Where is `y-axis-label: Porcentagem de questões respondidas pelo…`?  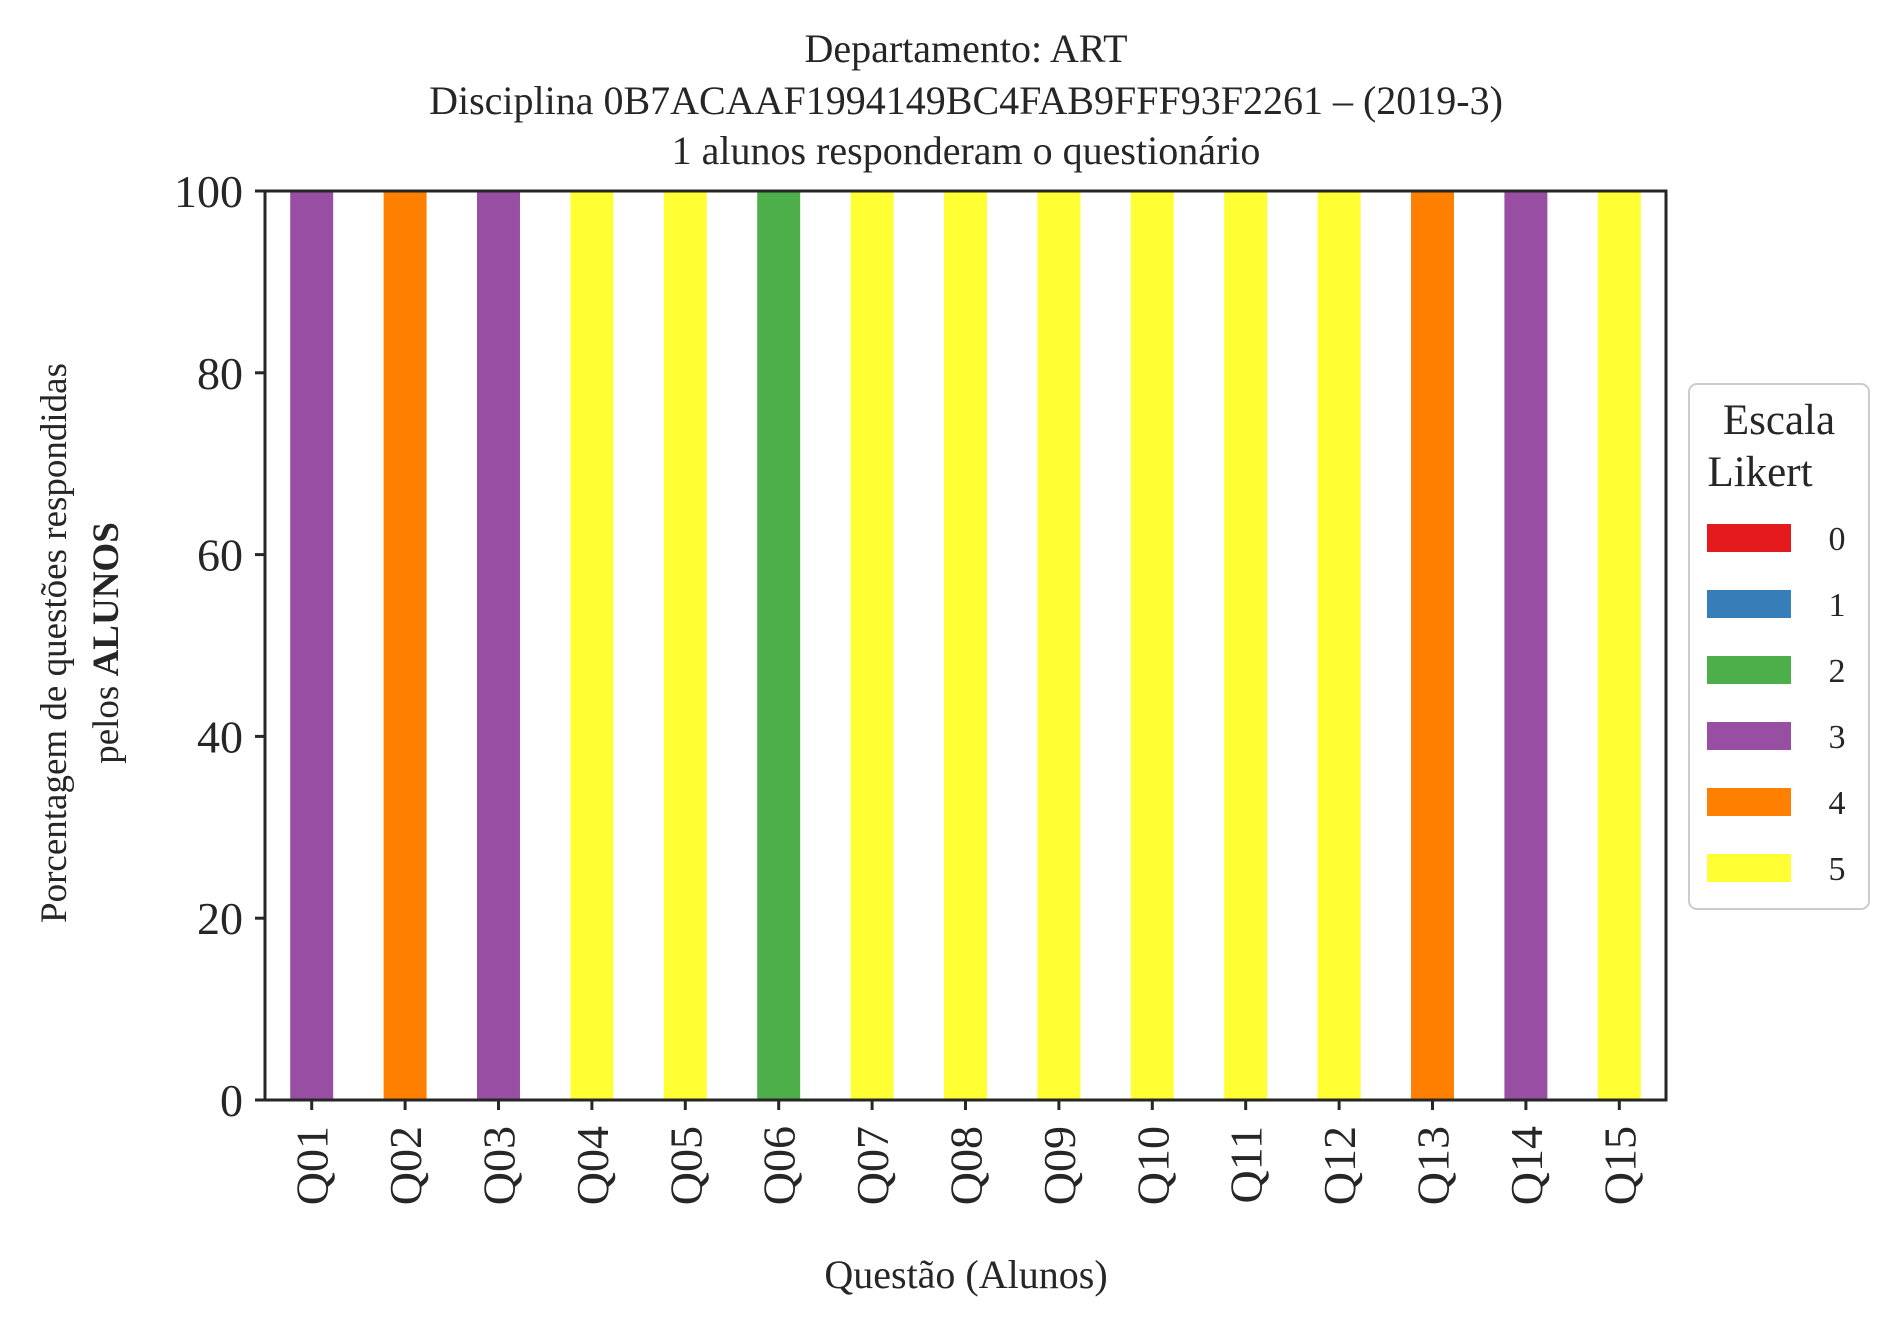
y-axis-label: Porcentagem de questões respondidas pelo… is located at coordinates (80, 643).